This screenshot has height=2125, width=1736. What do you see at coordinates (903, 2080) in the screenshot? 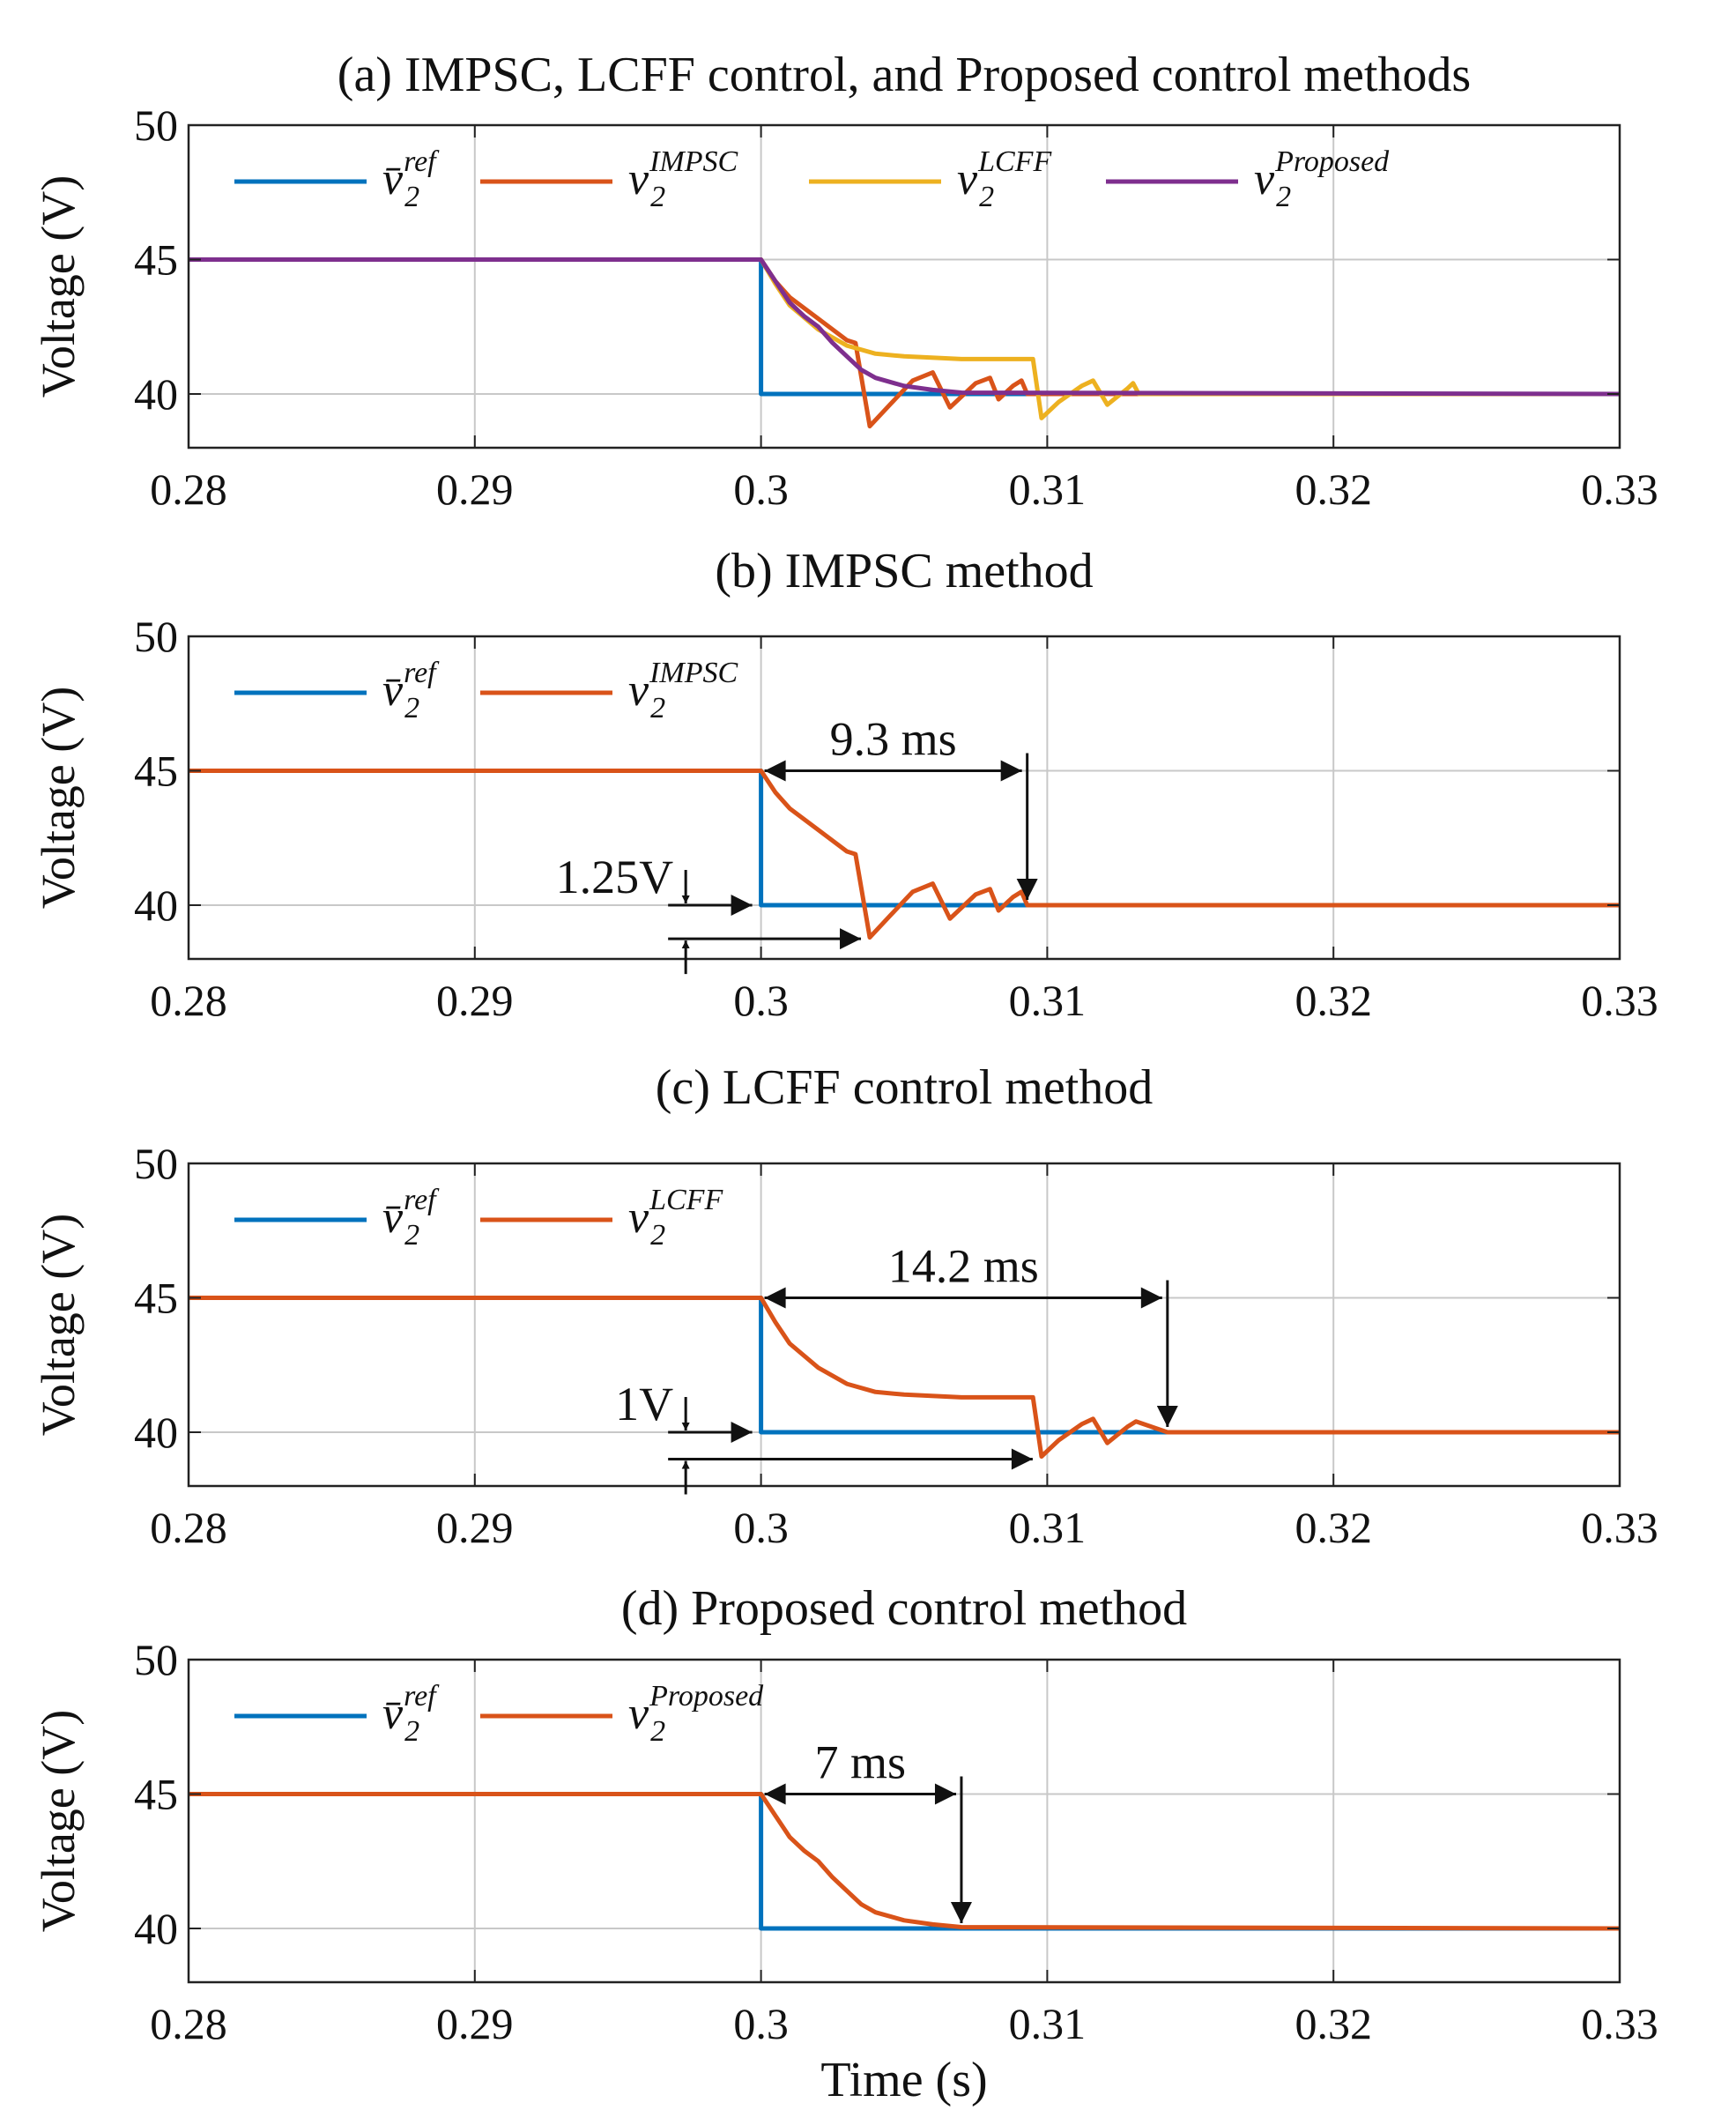
I see `x-axis-label: Time (s)` at bounding box center [903, 2080].